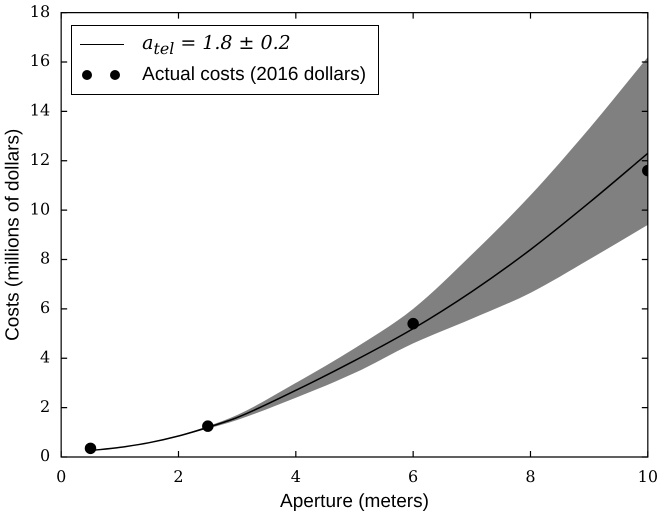 The image size is (661, 513). Describe the element at coordinates (45, 258) in the screenshot. I see `y-tick-label: 8` at that location.